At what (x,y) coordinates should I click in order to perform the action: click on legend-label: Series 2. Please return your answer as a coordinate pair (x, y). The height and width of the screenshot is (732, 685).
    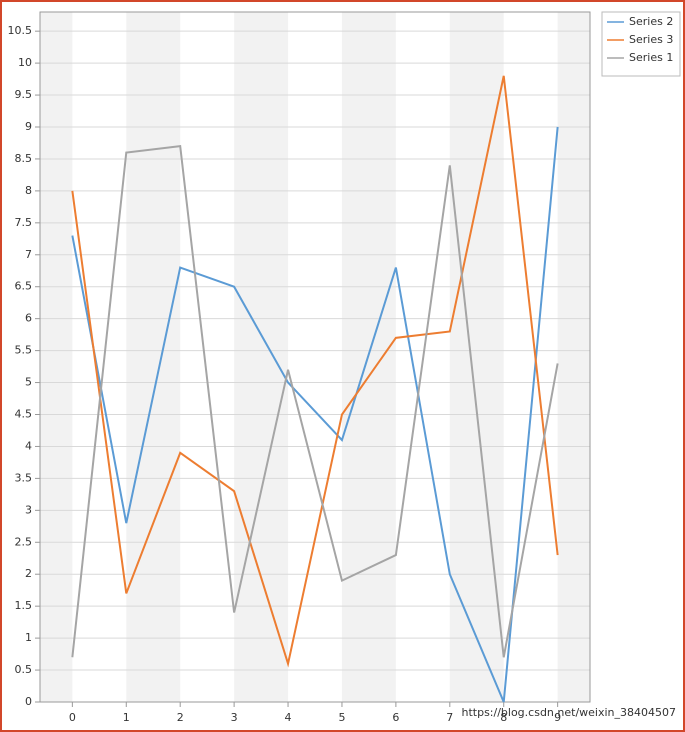
    Looking at the image, I should click on (651, 21).